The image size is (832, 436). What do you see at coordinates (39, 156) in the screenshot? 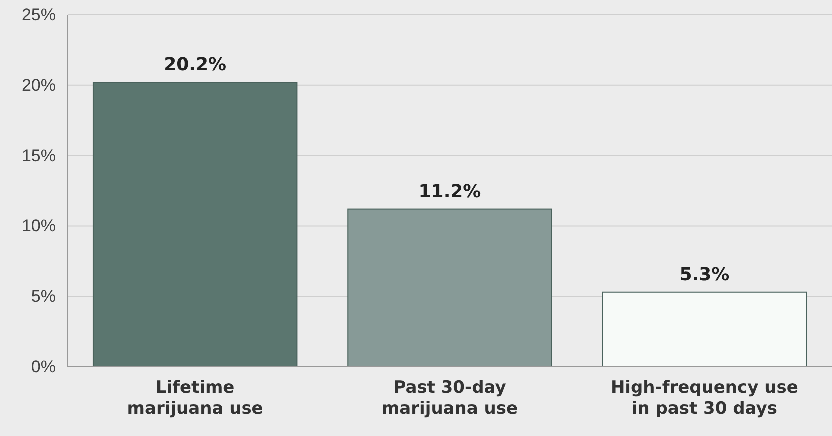
I see `y-tick-label: 15%` at bounding box center [39, 156].